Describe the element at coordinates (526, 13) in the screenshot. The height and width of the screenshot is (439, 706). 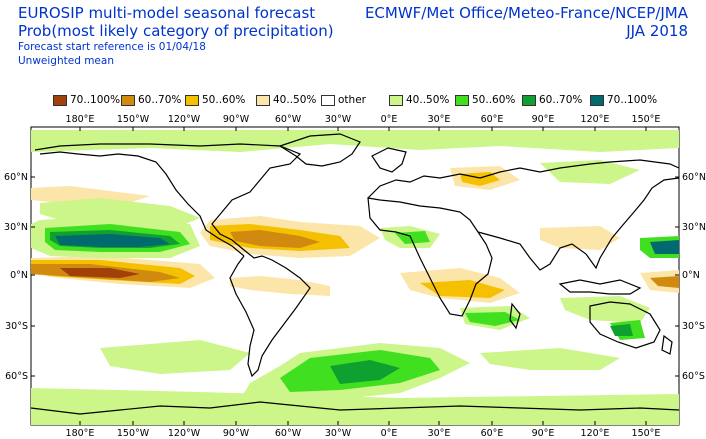
I see `centres-label: ECMWF/Met Office/Meteo-France/NCEP/JMA` at that location.